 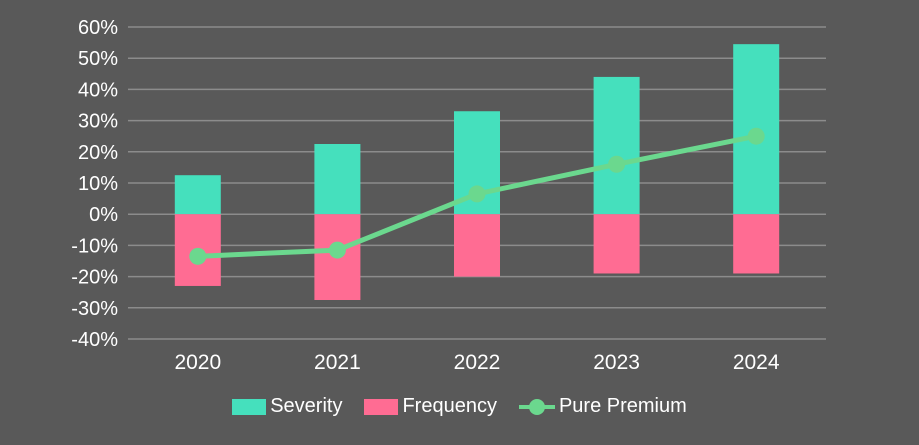 I want to click on legend-item-frequency: Frequency, so click(x=430, y=406).